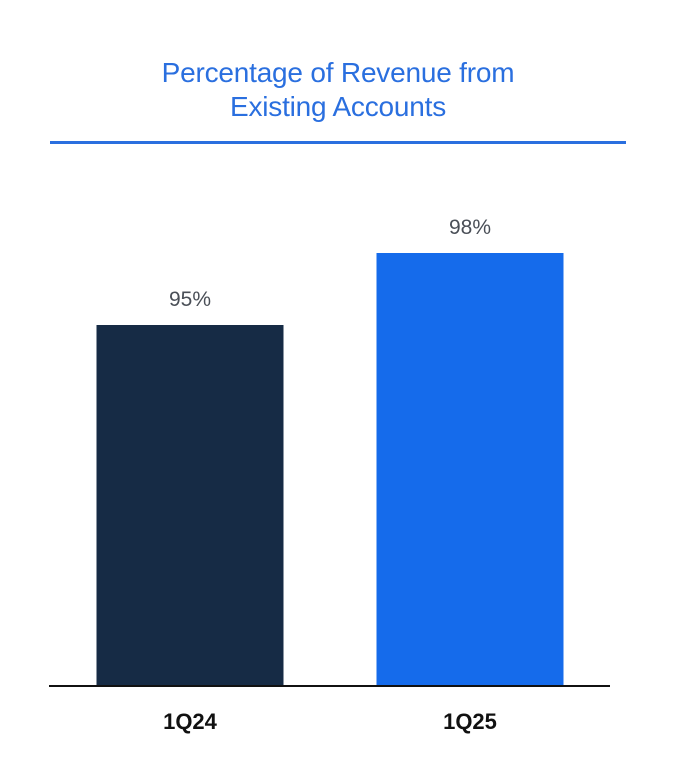 This screenshot has height=780, width=682. I want to click on data-label-1q24: 95%, so click(190, 299).